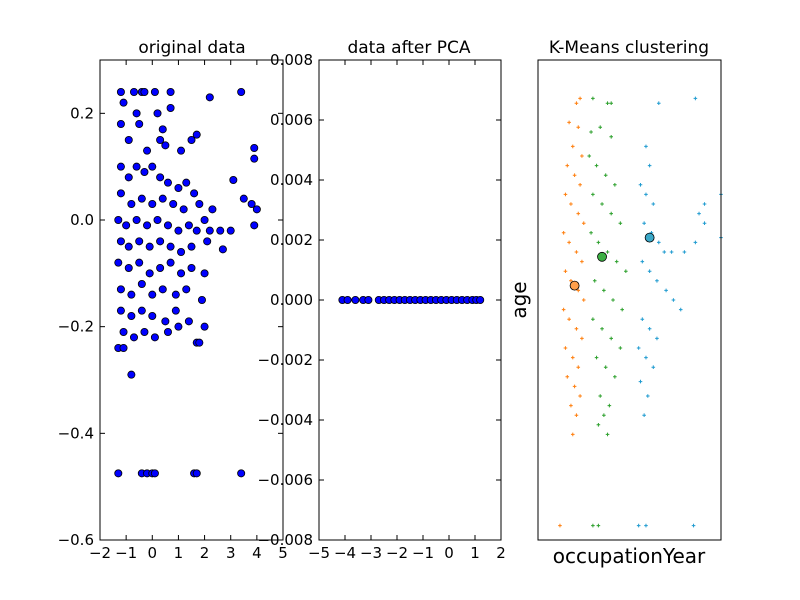  What do you see at coordinates (449, 553) in the screenshot?
I see `p1-xtick-label: 0` at bounding box center [449, 553].